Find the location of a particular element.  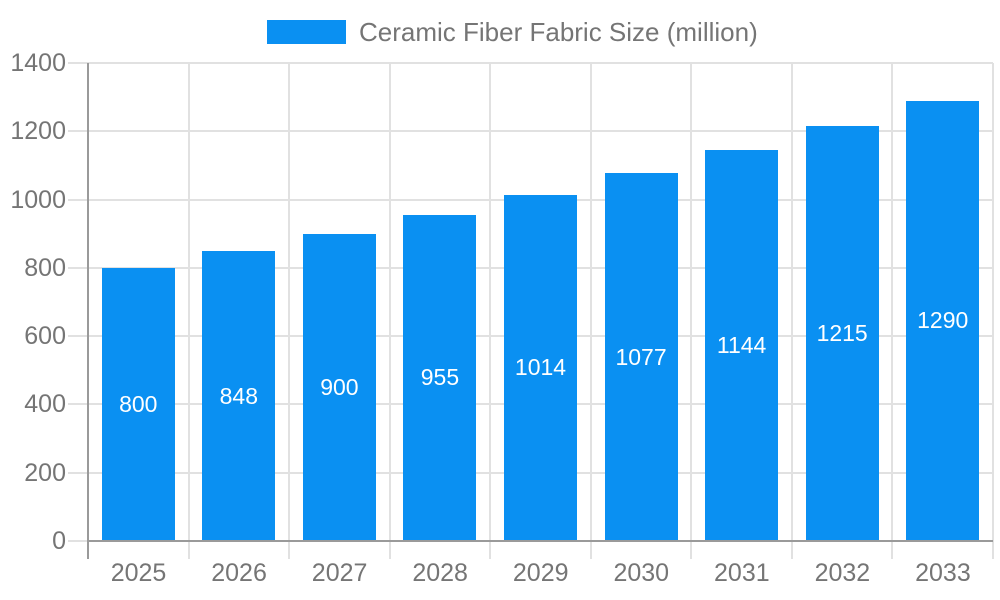

y-axis-tick-label: 0 is located at coordinates (59, 541).